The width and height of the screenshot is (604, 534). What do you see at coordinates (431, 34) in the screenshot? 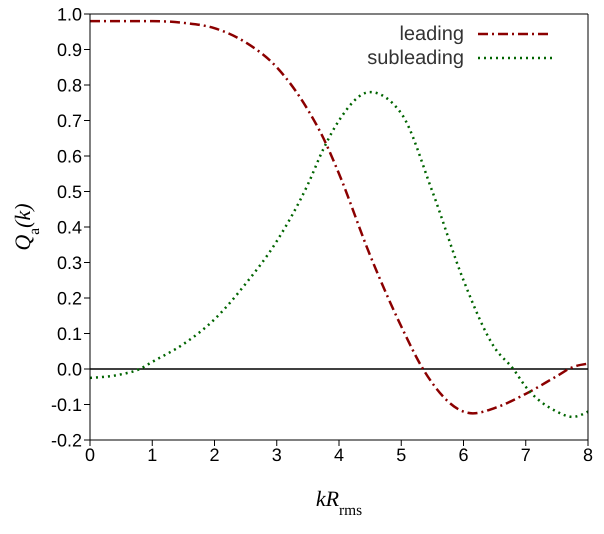
I see `legend-label: leading` at bounding box center [431, 34].